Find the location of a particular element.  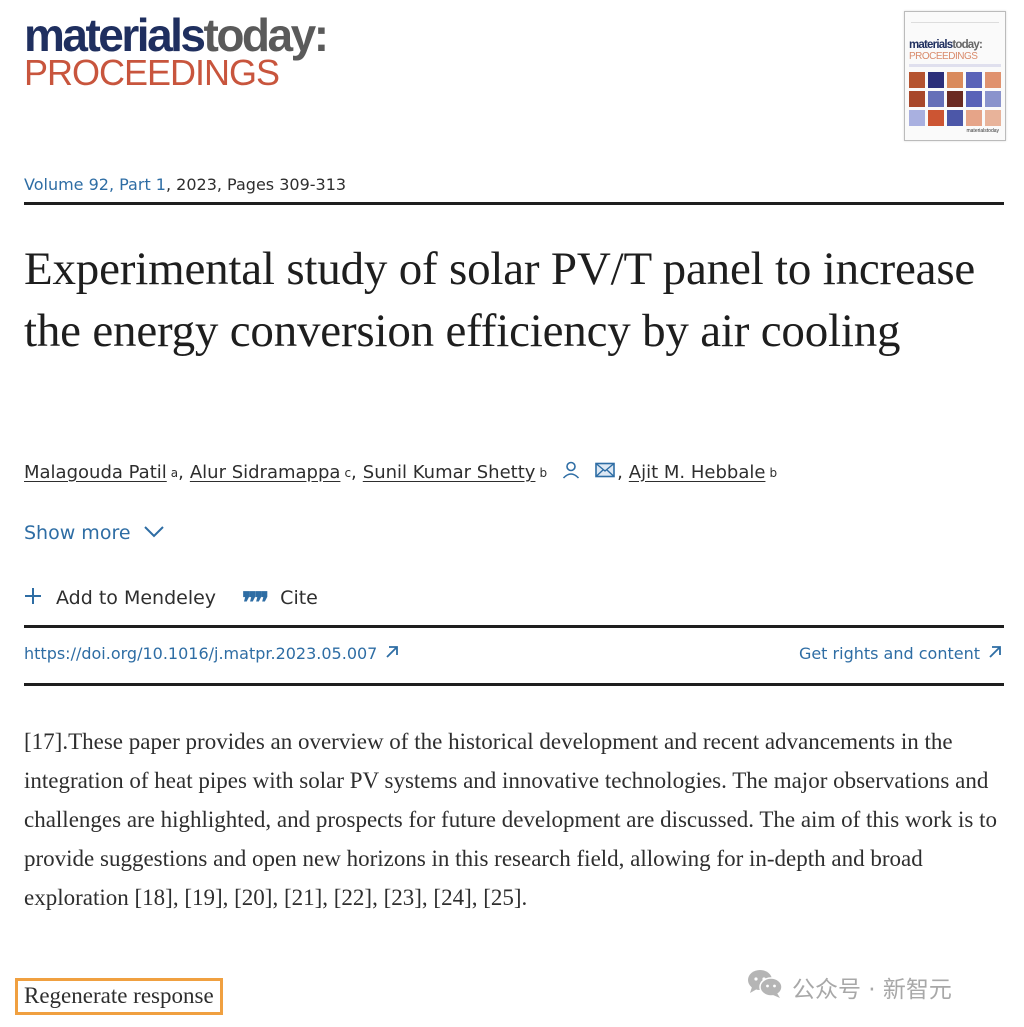

author-affiliation: a is located at coordinates (174, 472).